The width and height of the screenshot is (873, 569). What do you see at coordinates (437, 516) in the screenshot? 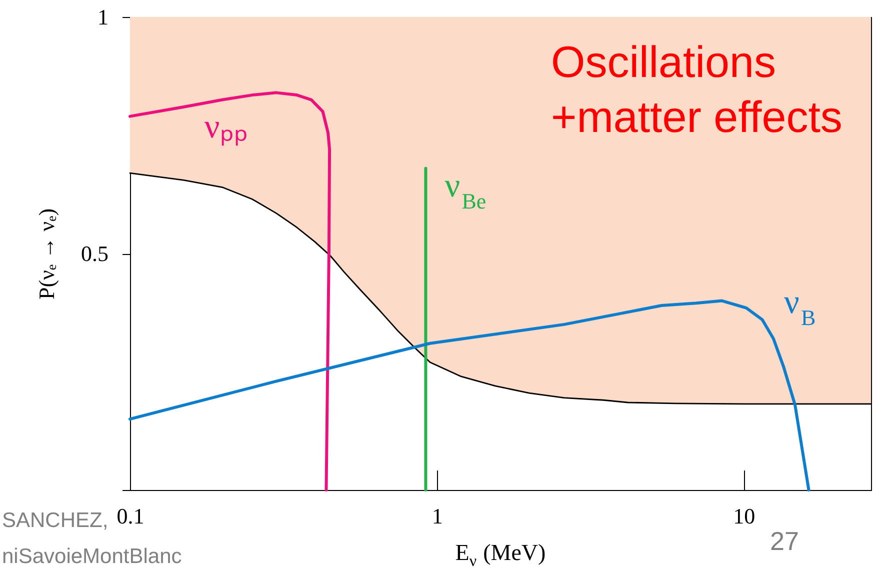
I see `x-tick-label: 1` at bounding box center [437, 516].